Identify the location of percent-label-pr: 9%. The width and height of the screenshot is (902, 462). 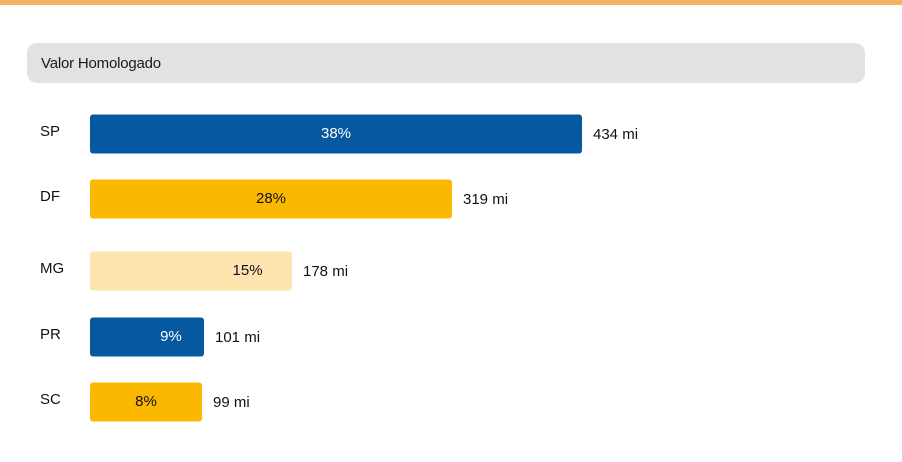
(171, 336).